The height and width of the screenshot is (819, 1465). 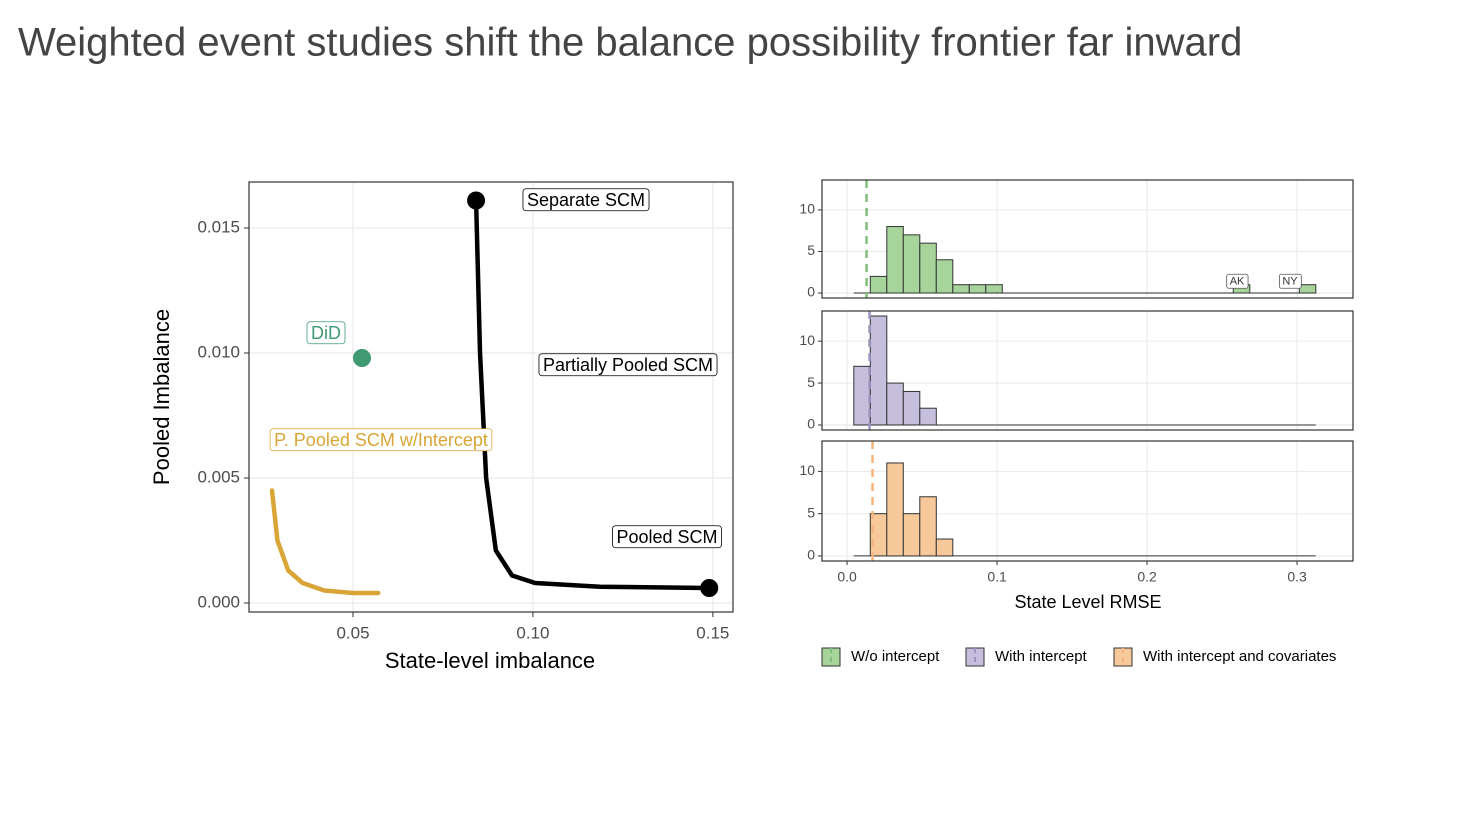 What do you see at coordinates (847, 577) in the screenshot?
I see `x-tick-label: 0.0` at bounding box center [847, 577].